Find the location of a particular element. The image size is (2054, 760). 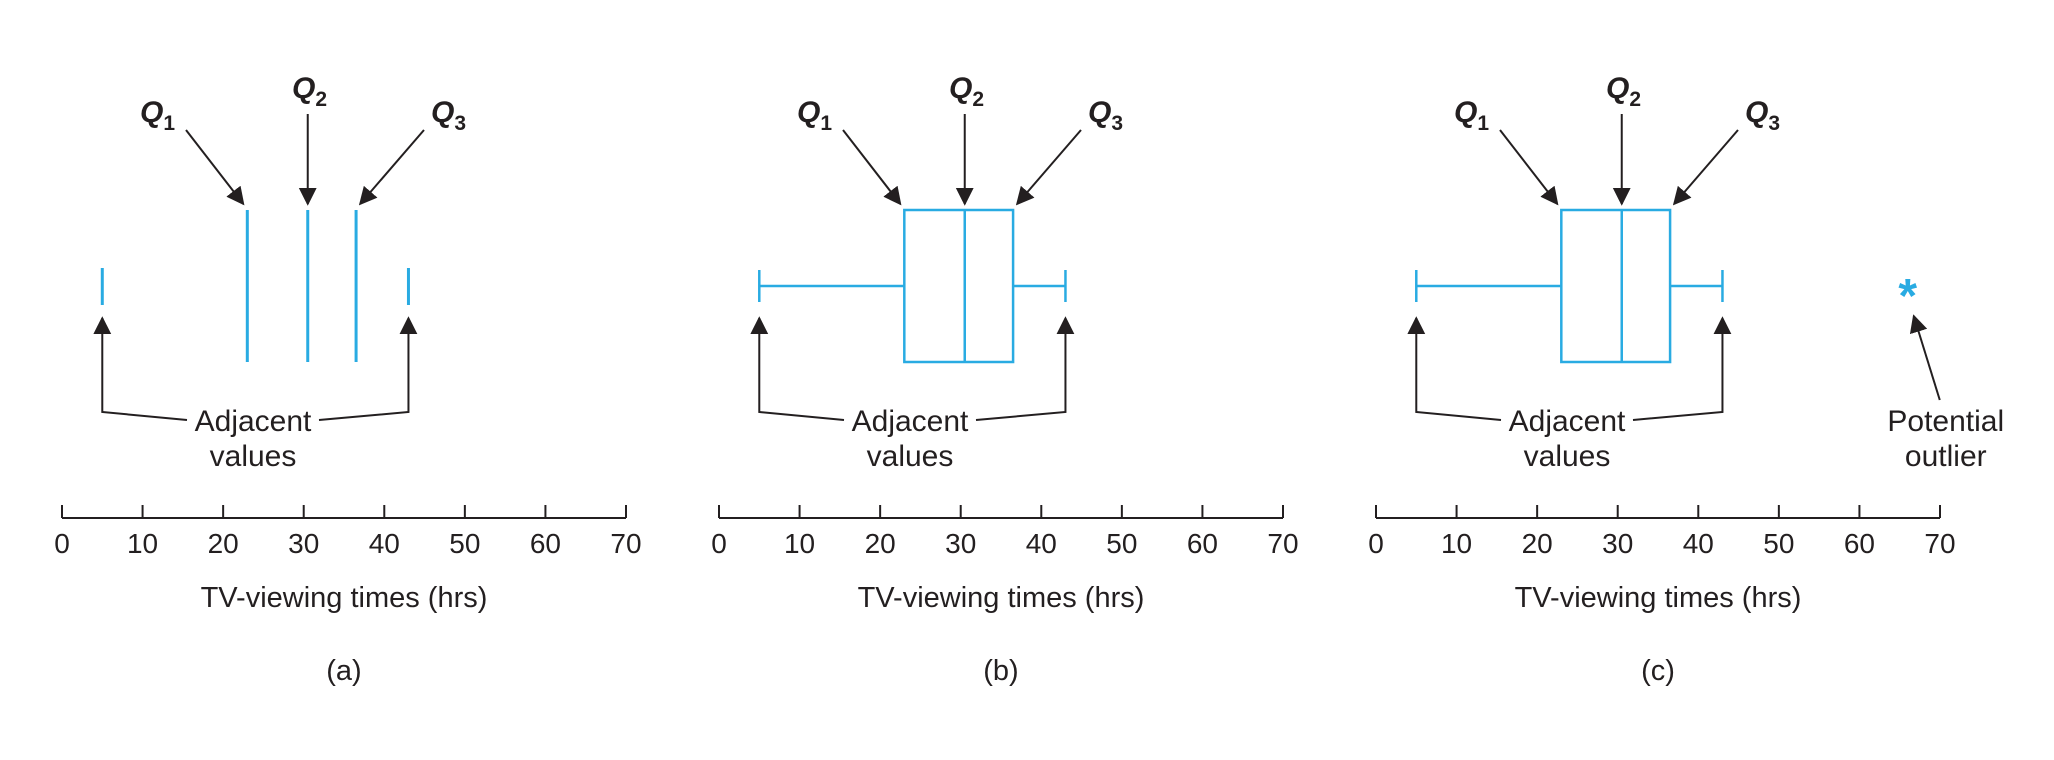

outlier-label-line1: Potential is located at coordinates (1945, 421).